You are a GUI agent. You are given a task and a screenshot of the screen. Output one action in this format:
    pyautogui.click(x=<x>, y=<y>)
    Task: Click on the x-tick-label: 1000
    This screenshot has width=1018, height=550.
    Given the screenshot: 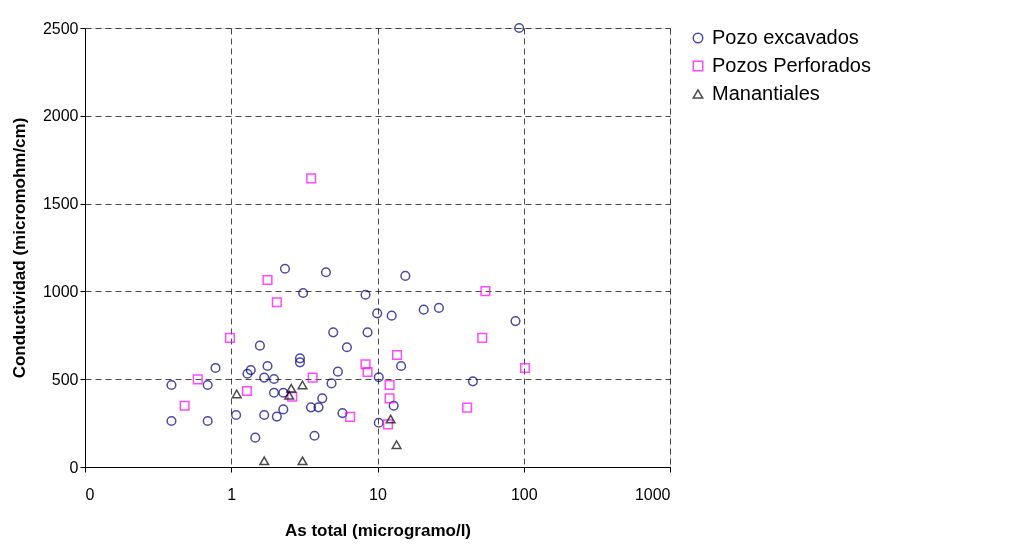 What is the action you would take?
    pyautogui.click(x=652, y=494)
    